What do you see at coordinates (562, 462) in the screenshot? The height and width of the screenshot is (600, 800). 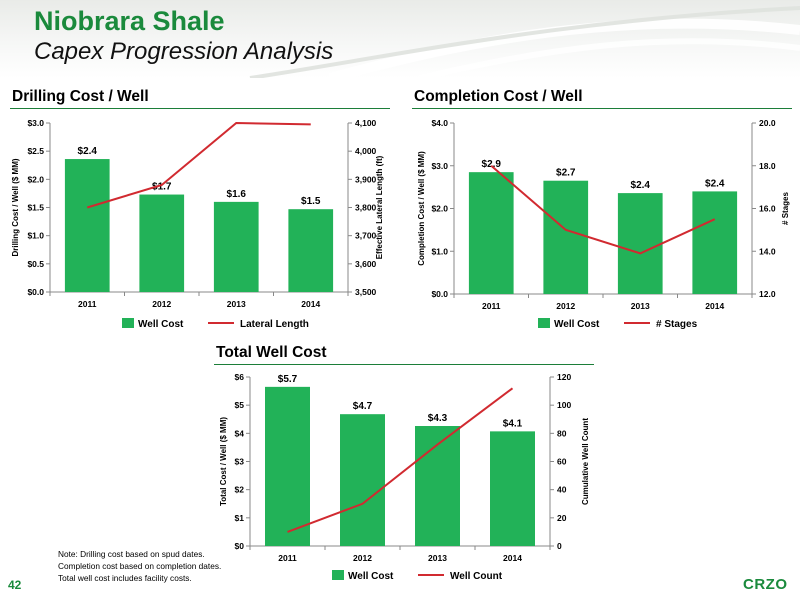 I see `y2-tick-label: 60` at bounding box center [562, 462].